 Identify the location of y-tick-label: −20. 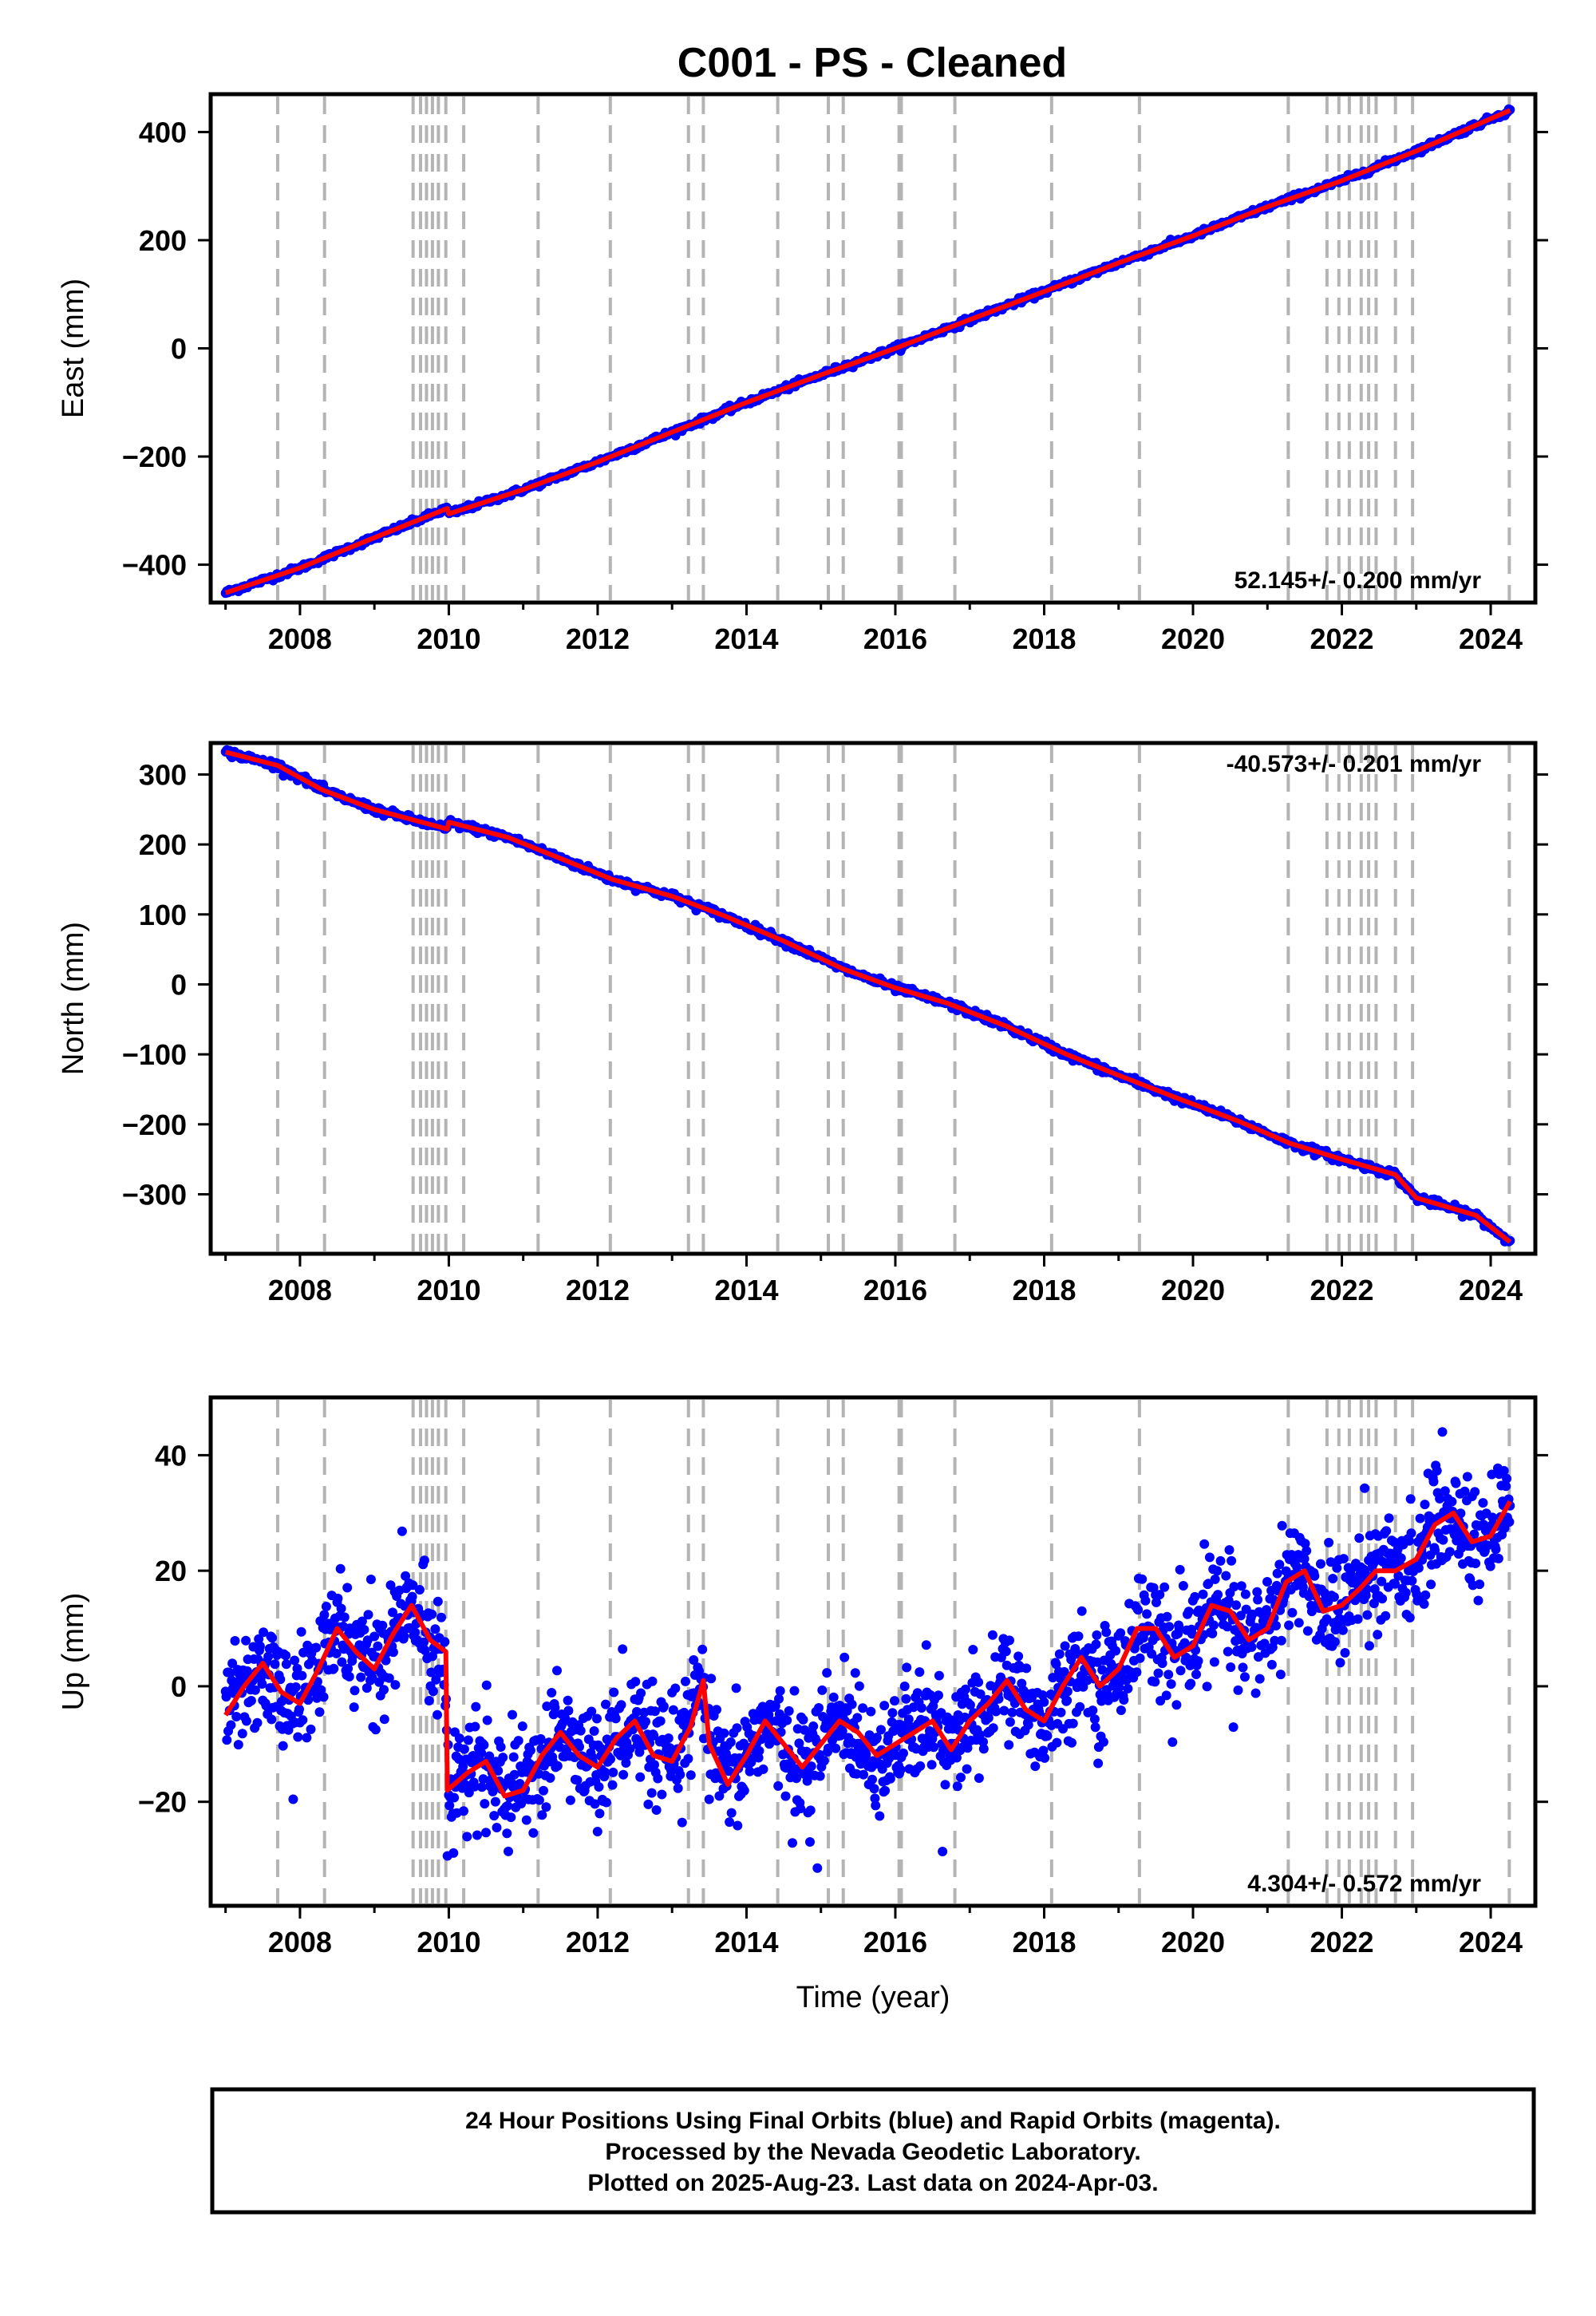
(162, 1802).